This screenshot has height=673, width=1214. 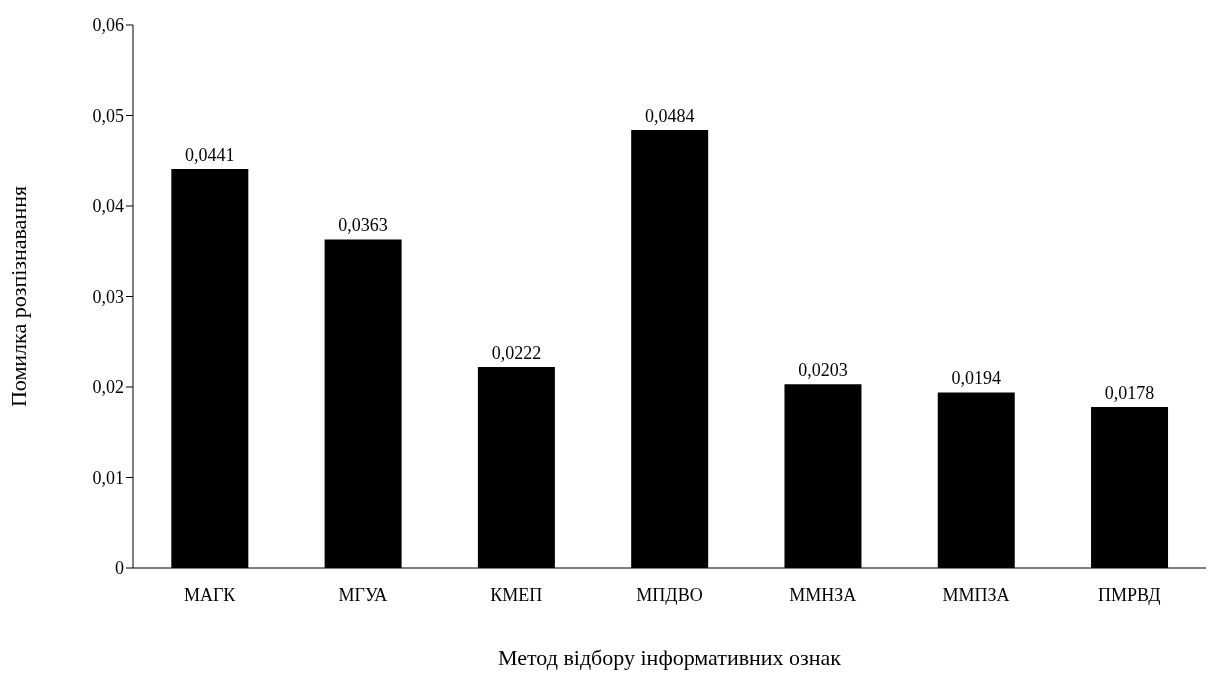 What do you see at coordinates (976, 594) in the screenshot?
I see `x-tick-label: ММПЗА` at bounding box center [976, 594].